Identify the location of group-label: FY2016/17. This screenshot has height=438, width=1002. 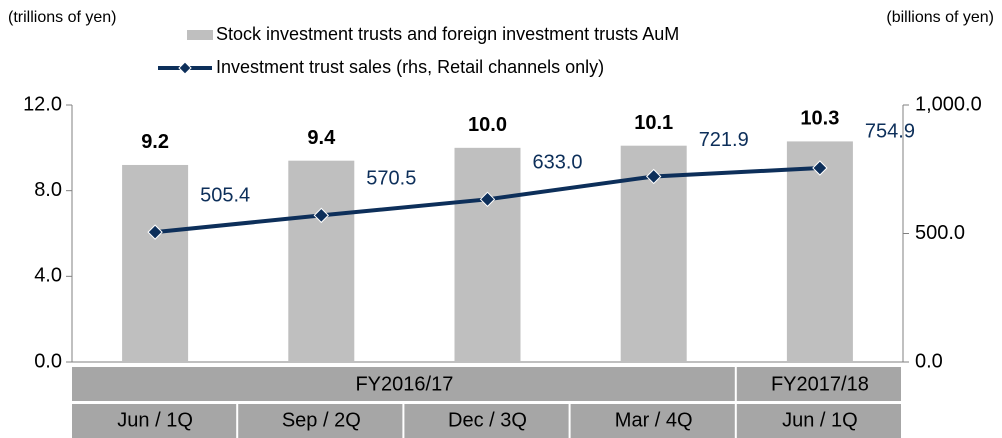
(404, 384).